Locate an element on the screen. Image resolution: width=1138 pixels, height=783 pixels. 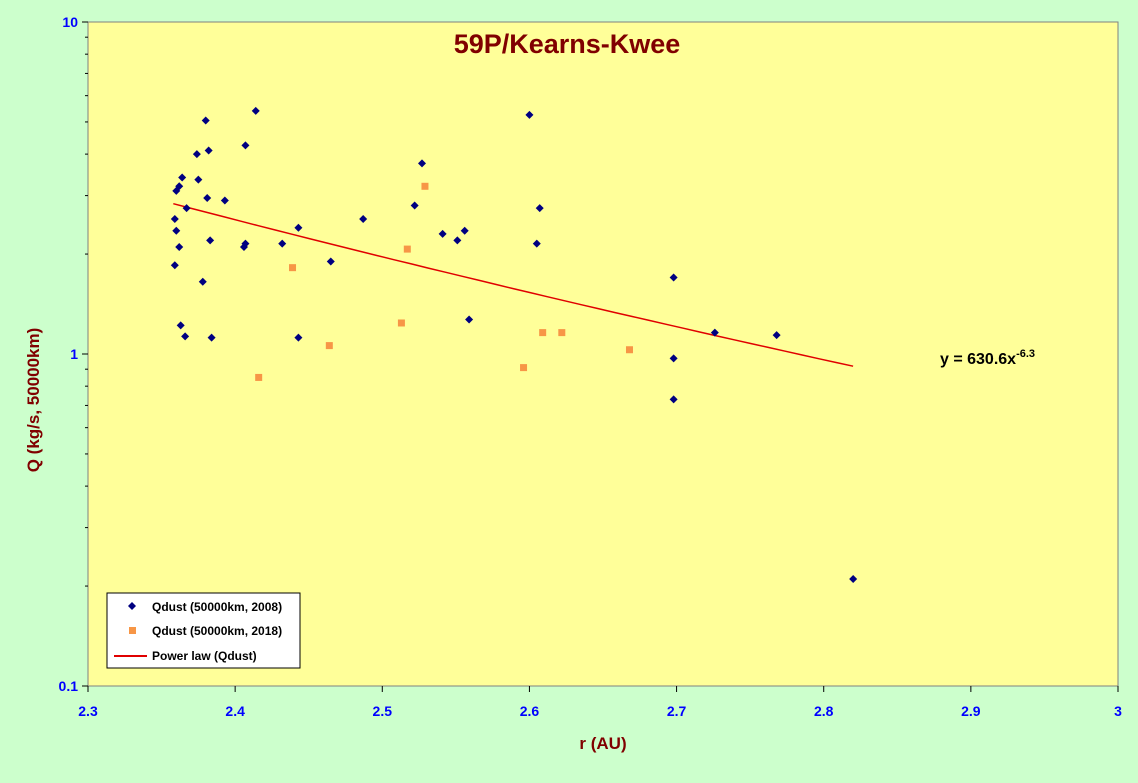
legend-marker-2008 is located at coordinates (132, 606).